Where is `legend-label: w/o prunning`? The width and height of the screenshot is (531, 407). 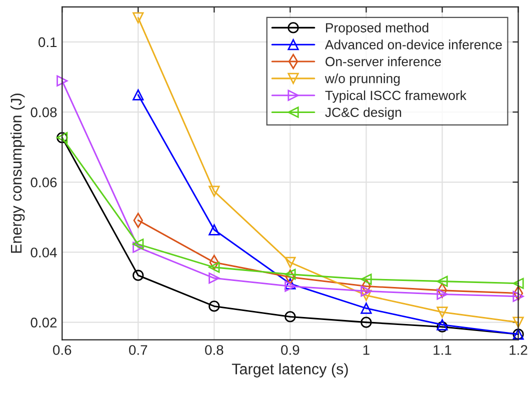
legend-label: w/o prunning is located at coordinates (362, 80).